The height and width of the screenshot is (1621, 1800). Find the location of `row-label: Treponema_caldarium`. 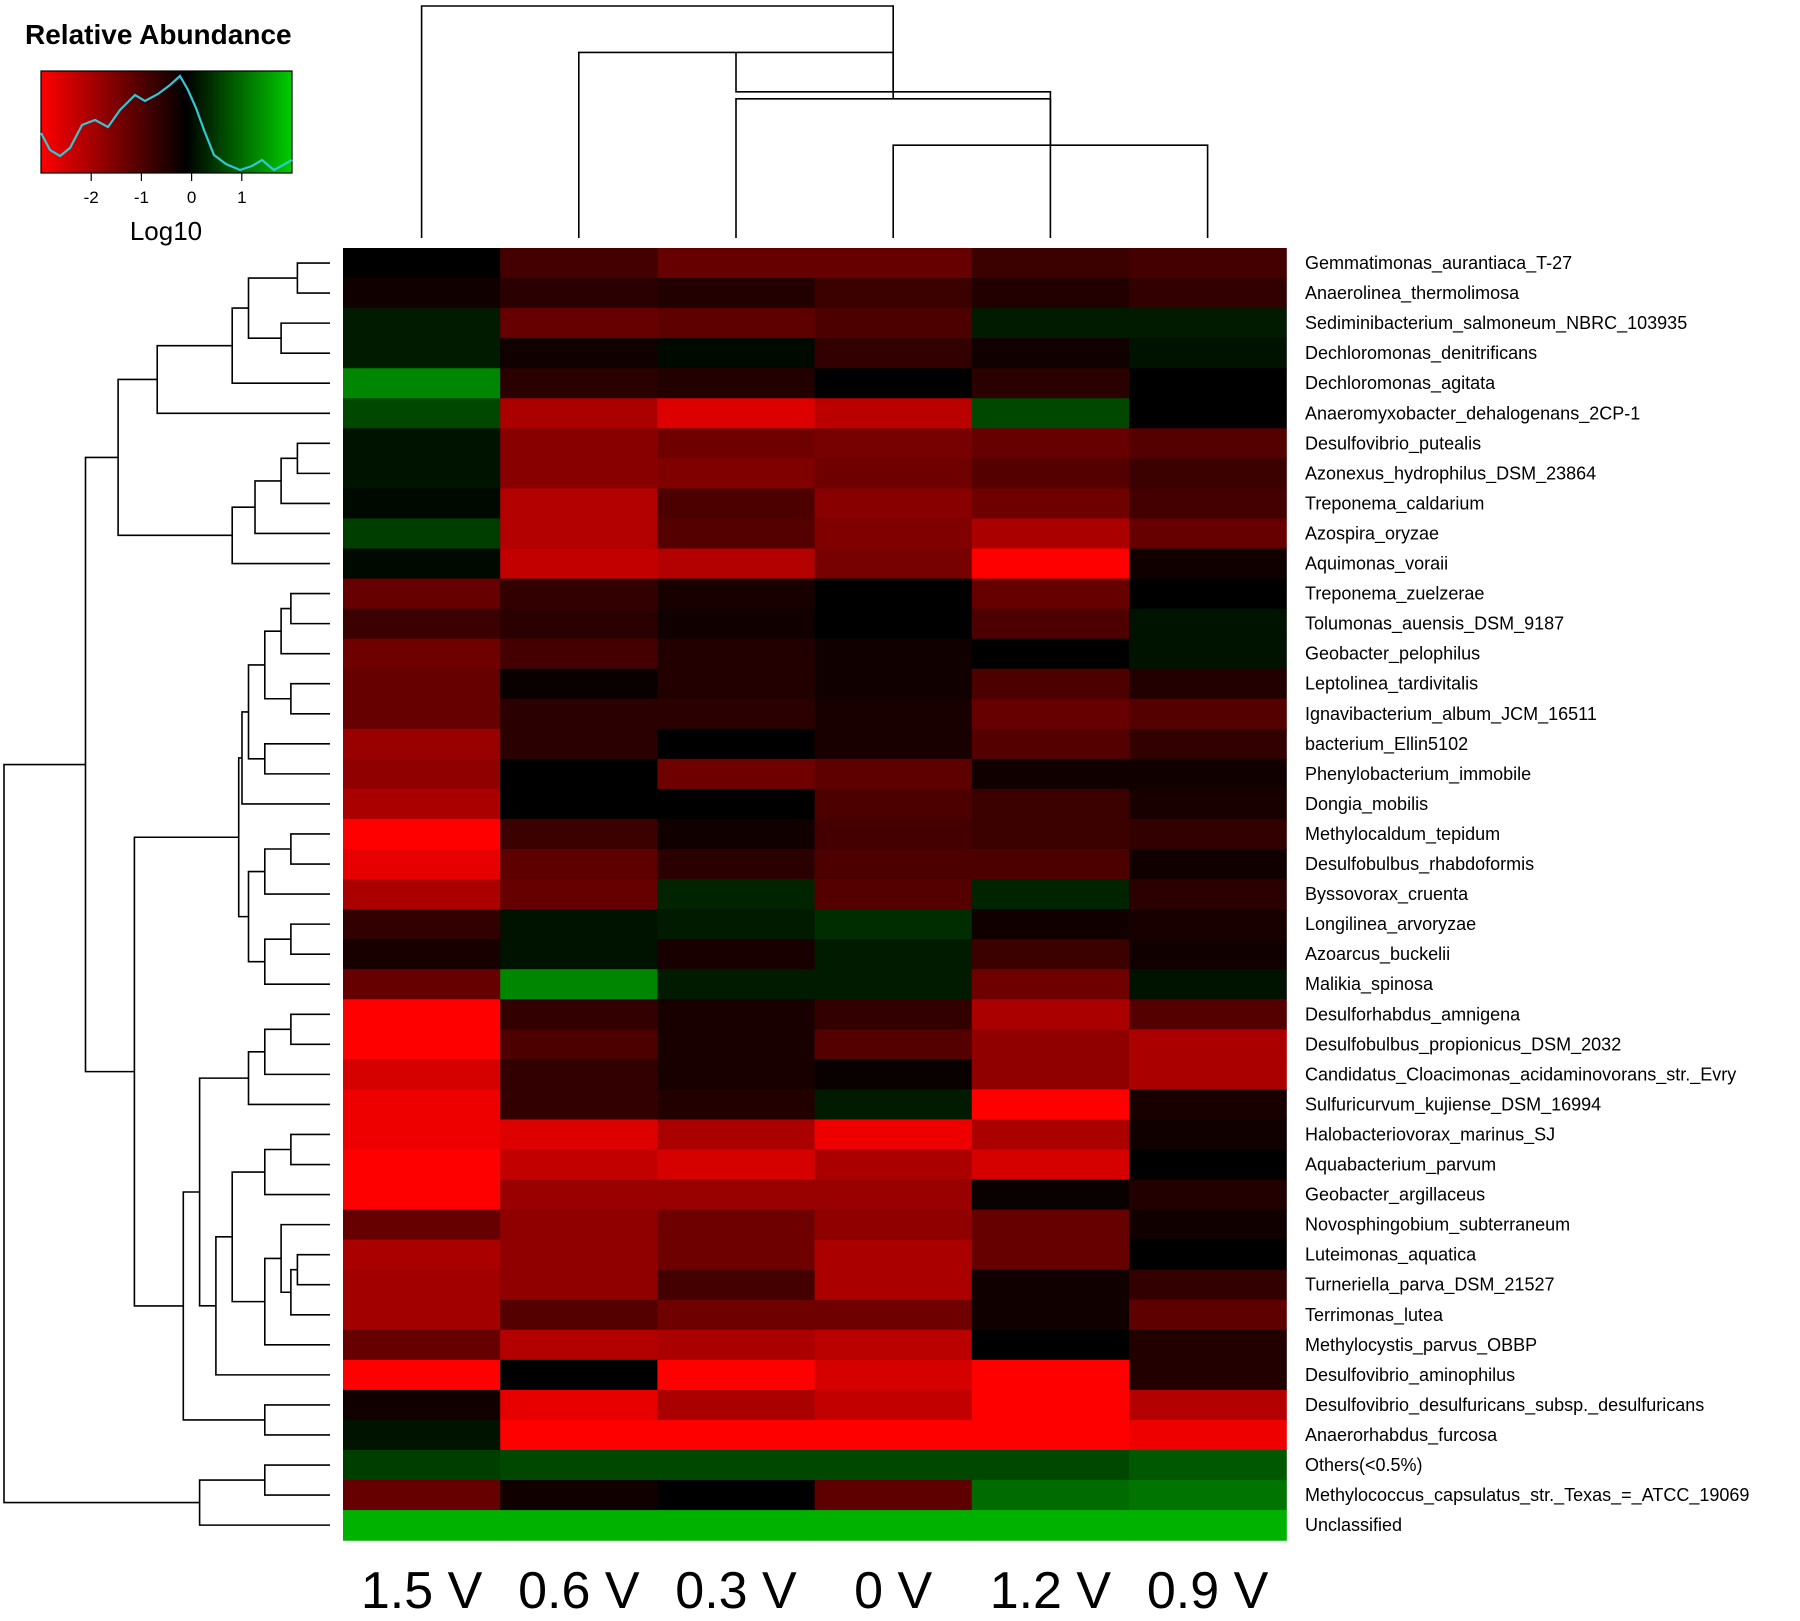

row-label: Treponema_caldarium is located at coordinates (1394, 503).